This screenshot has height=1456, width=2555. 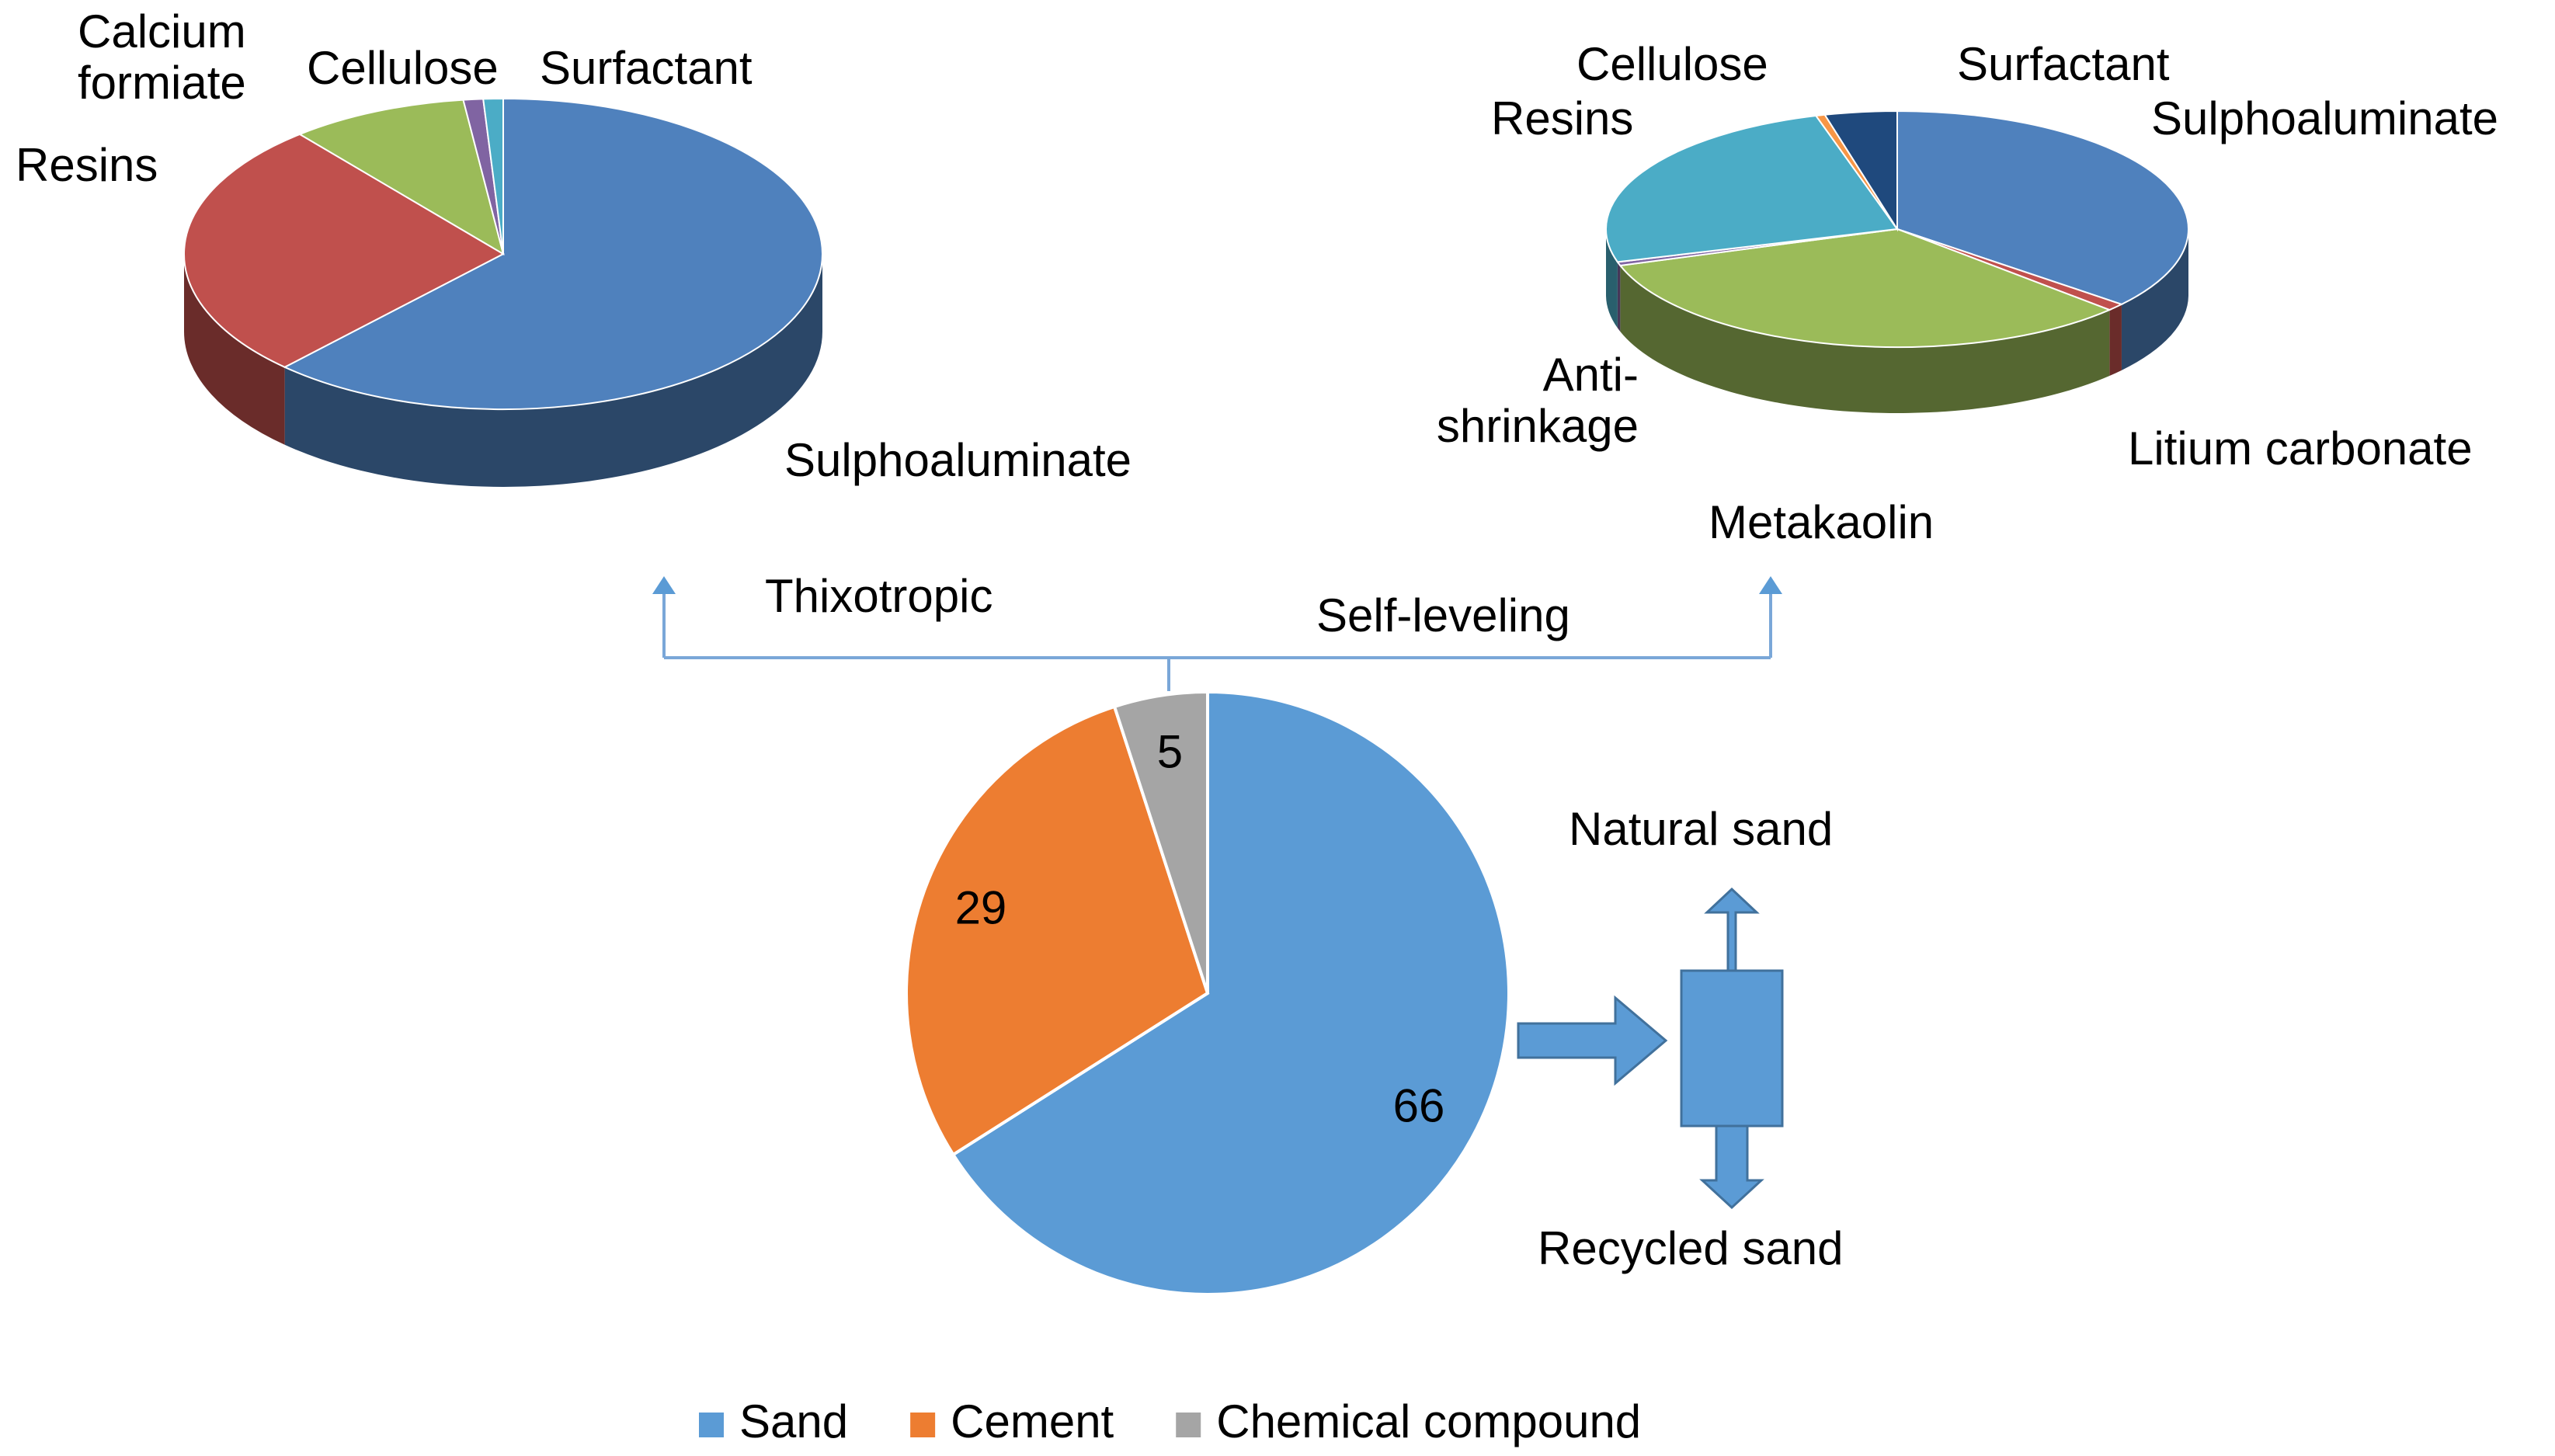 What do you see at coordinates (1428, 1421) in the screenshot?
I see `legend-label: Chemical compound` at bounding box center [1428, 1421].